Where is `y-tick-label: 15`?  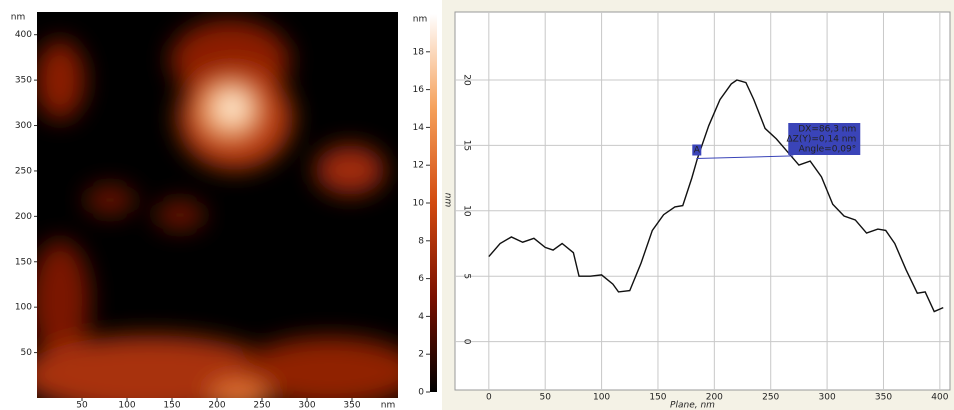 y-tick-label: 15 is located at coordinates (467, 145).